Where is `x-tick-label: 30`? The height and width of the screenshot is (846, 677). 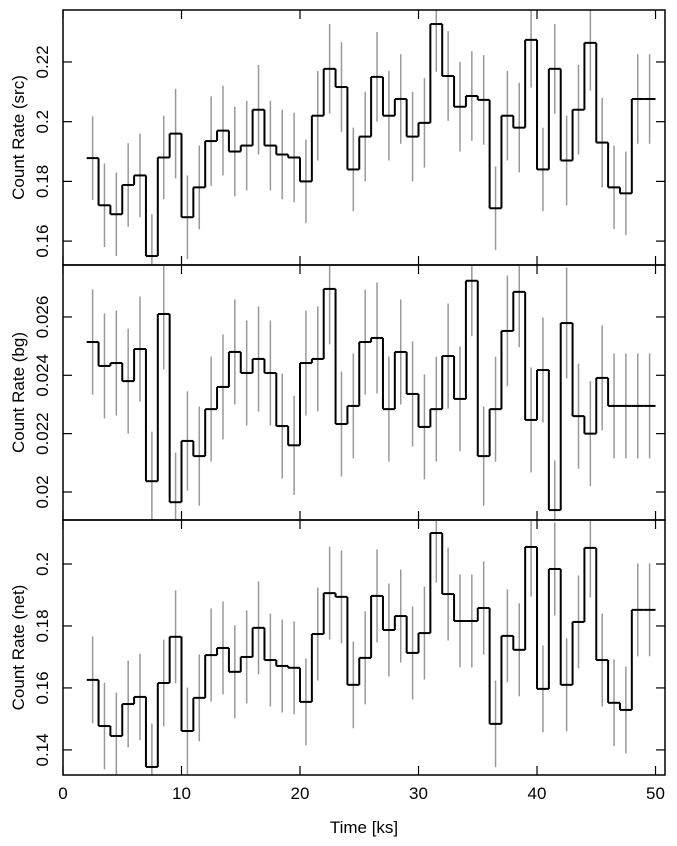
x-tick-label: 30 is located at coordinates (418, 793).